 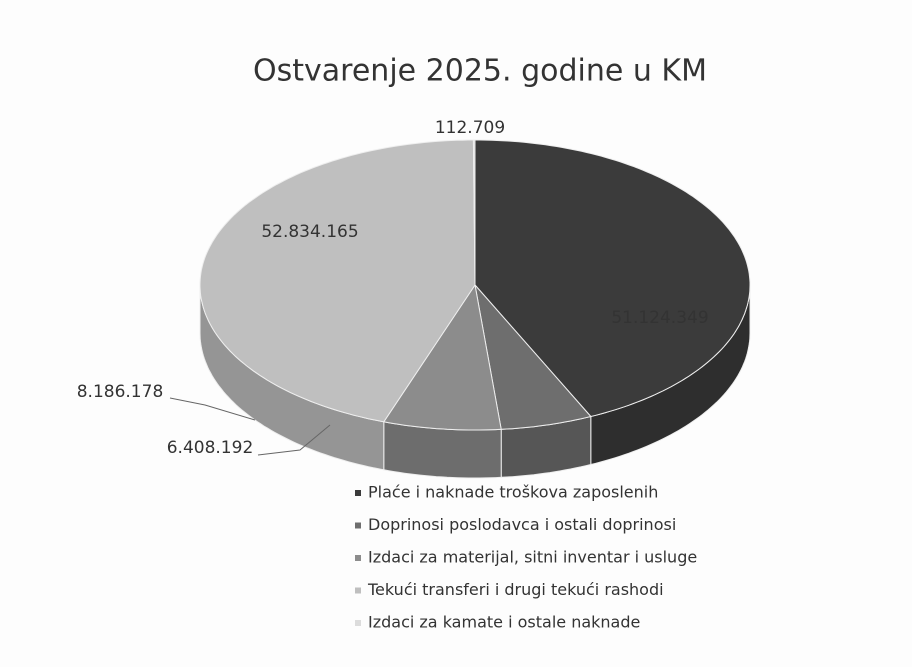 What do you see at coordinates (522, 524) in the screenshot?
I see `legend-label: Doprinosi poslodavca i ostali doprinosi` at bounding box center [522, 524].